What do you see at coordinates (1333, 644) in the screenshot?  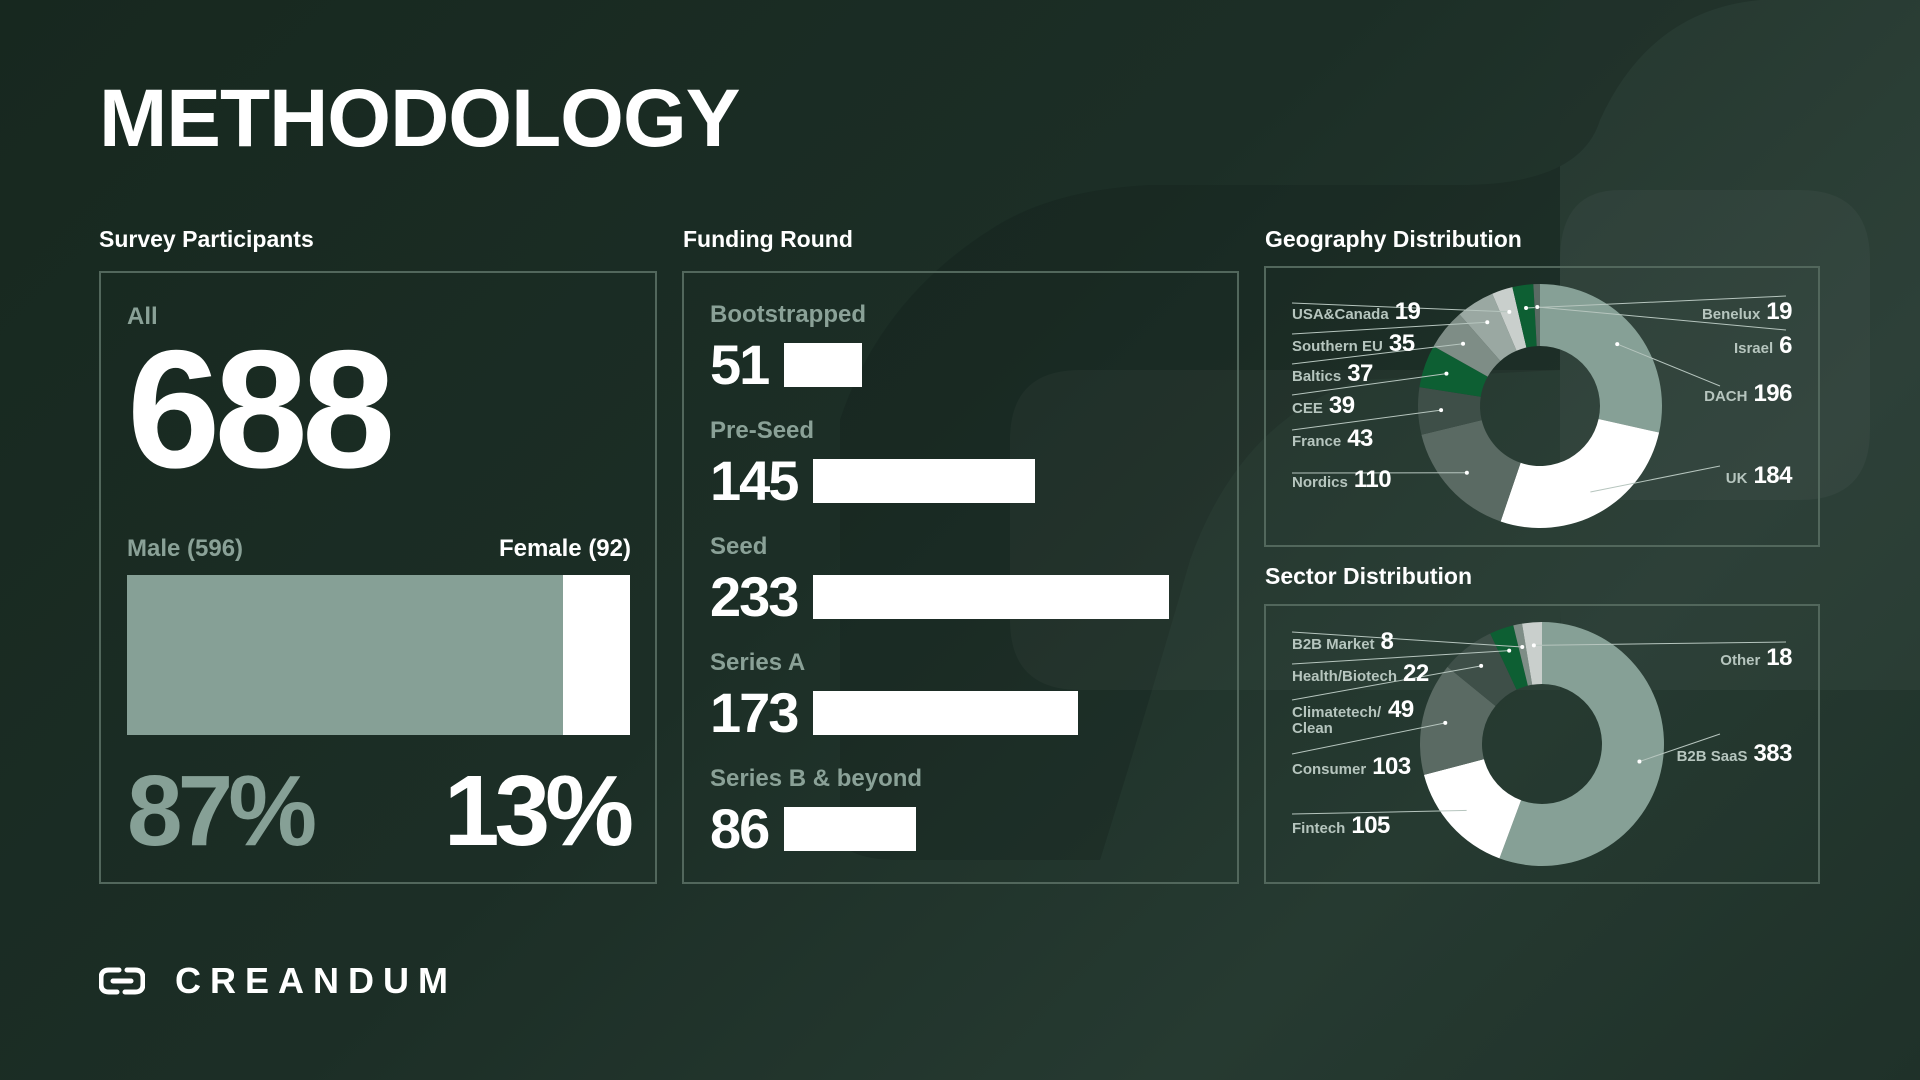 I see `sector-label-name: B2B Market` at bounding box center [1333, 644].